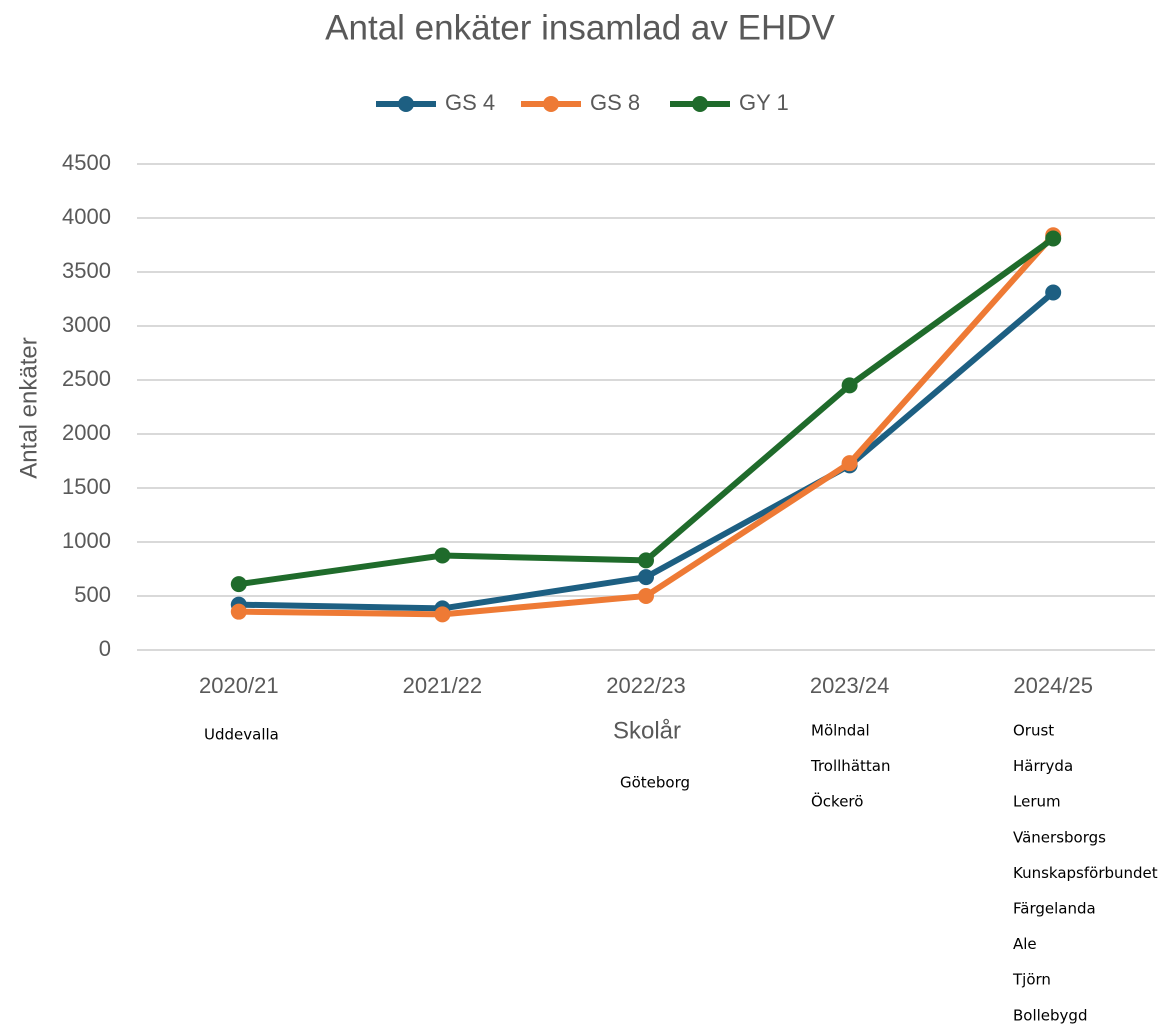 This screenshot has height=1028, width=1174. Describe the element at coordinates (1050, 1015) in the screenshot. I see `annotation: Bollebygd` at that location.